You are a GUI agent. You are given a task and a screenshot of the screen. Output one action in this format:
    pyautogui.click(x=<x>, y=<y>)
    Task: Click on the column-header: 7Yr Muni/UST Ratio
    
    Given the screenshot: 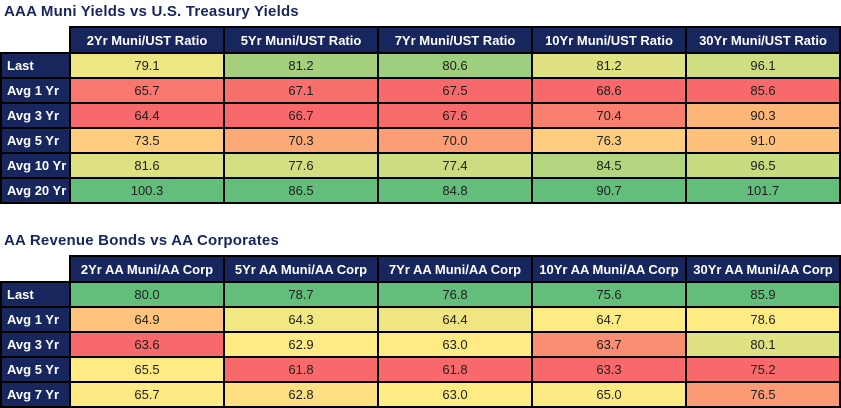 What is the action you would take?
    pyautogui.click(x=455, y=40)
    